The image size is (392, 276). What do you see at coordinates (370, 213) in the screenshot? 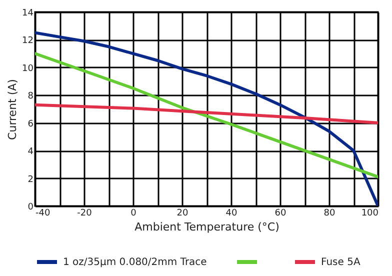
I see `x-tick-label: 100` at bounding box center [370, 213].